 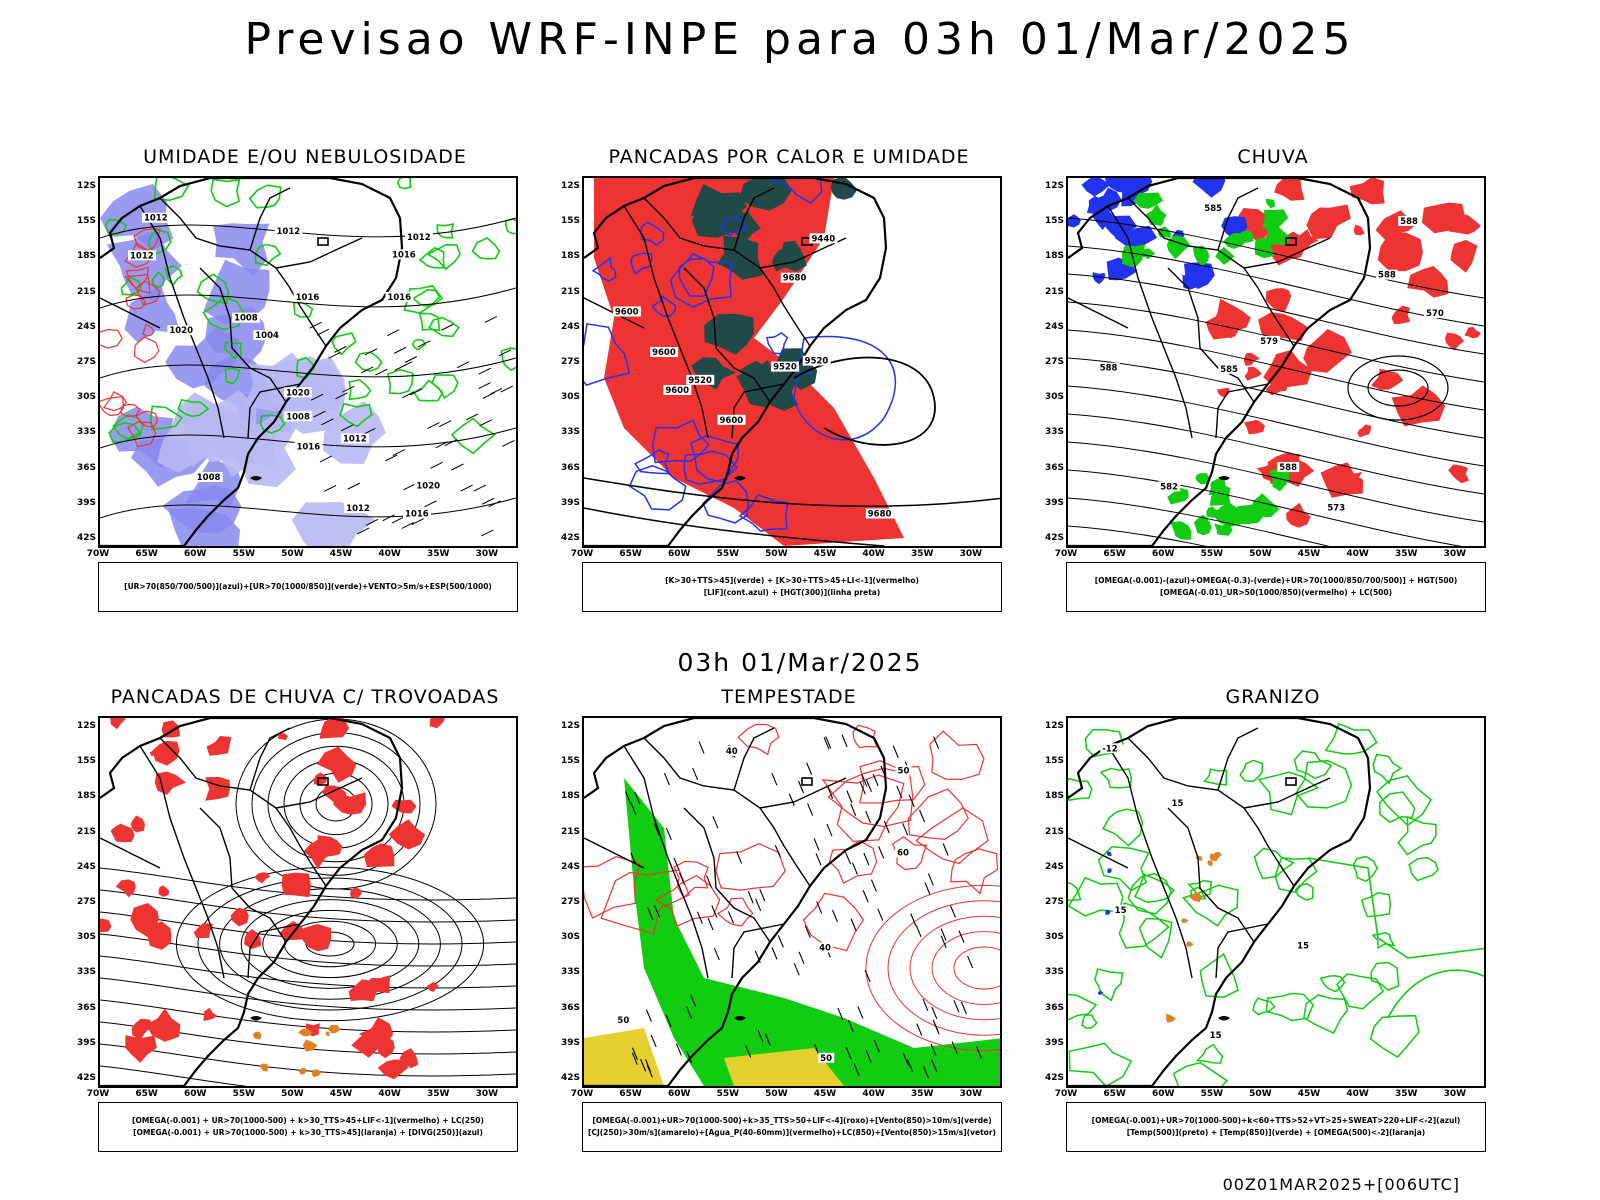 I want to click on streamline, so click(x=1276, y=258).